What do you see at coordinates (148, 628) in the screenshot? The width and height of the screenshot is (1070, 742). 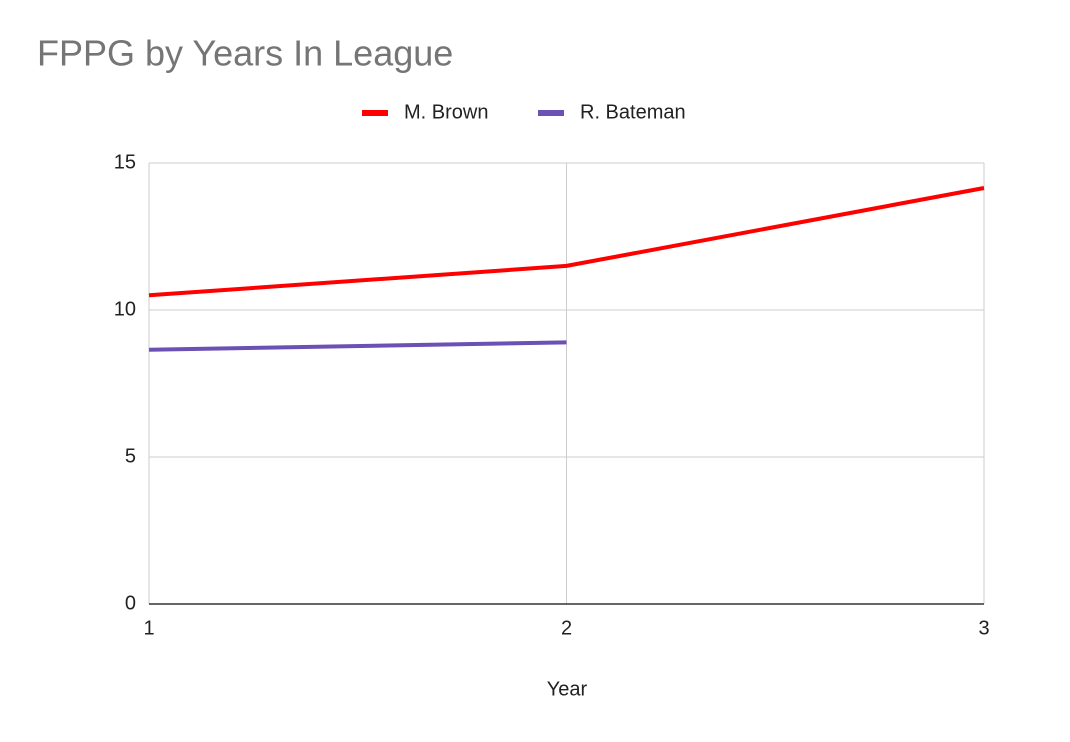 I see `x-tick-label: 1` at bounding box center [148, 628].